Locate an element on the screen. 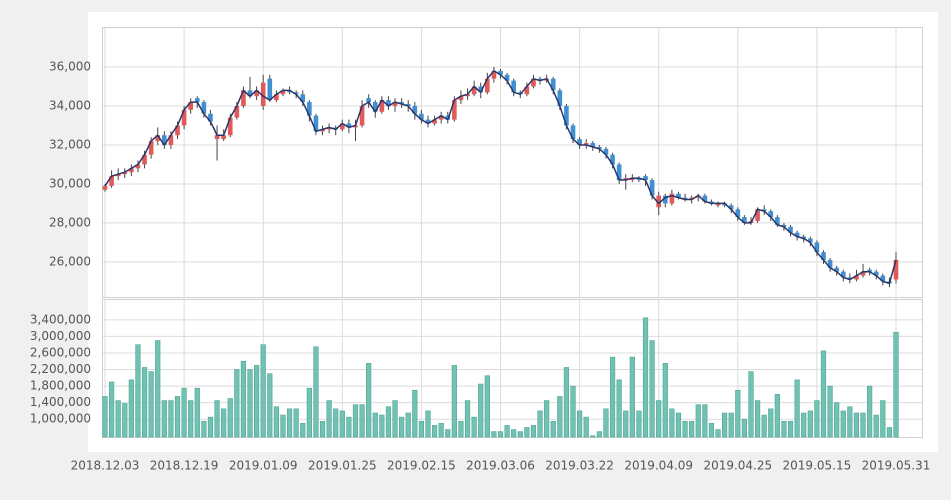  x-tick-label: 2018.12.03 is located at coordinates (105, 466).